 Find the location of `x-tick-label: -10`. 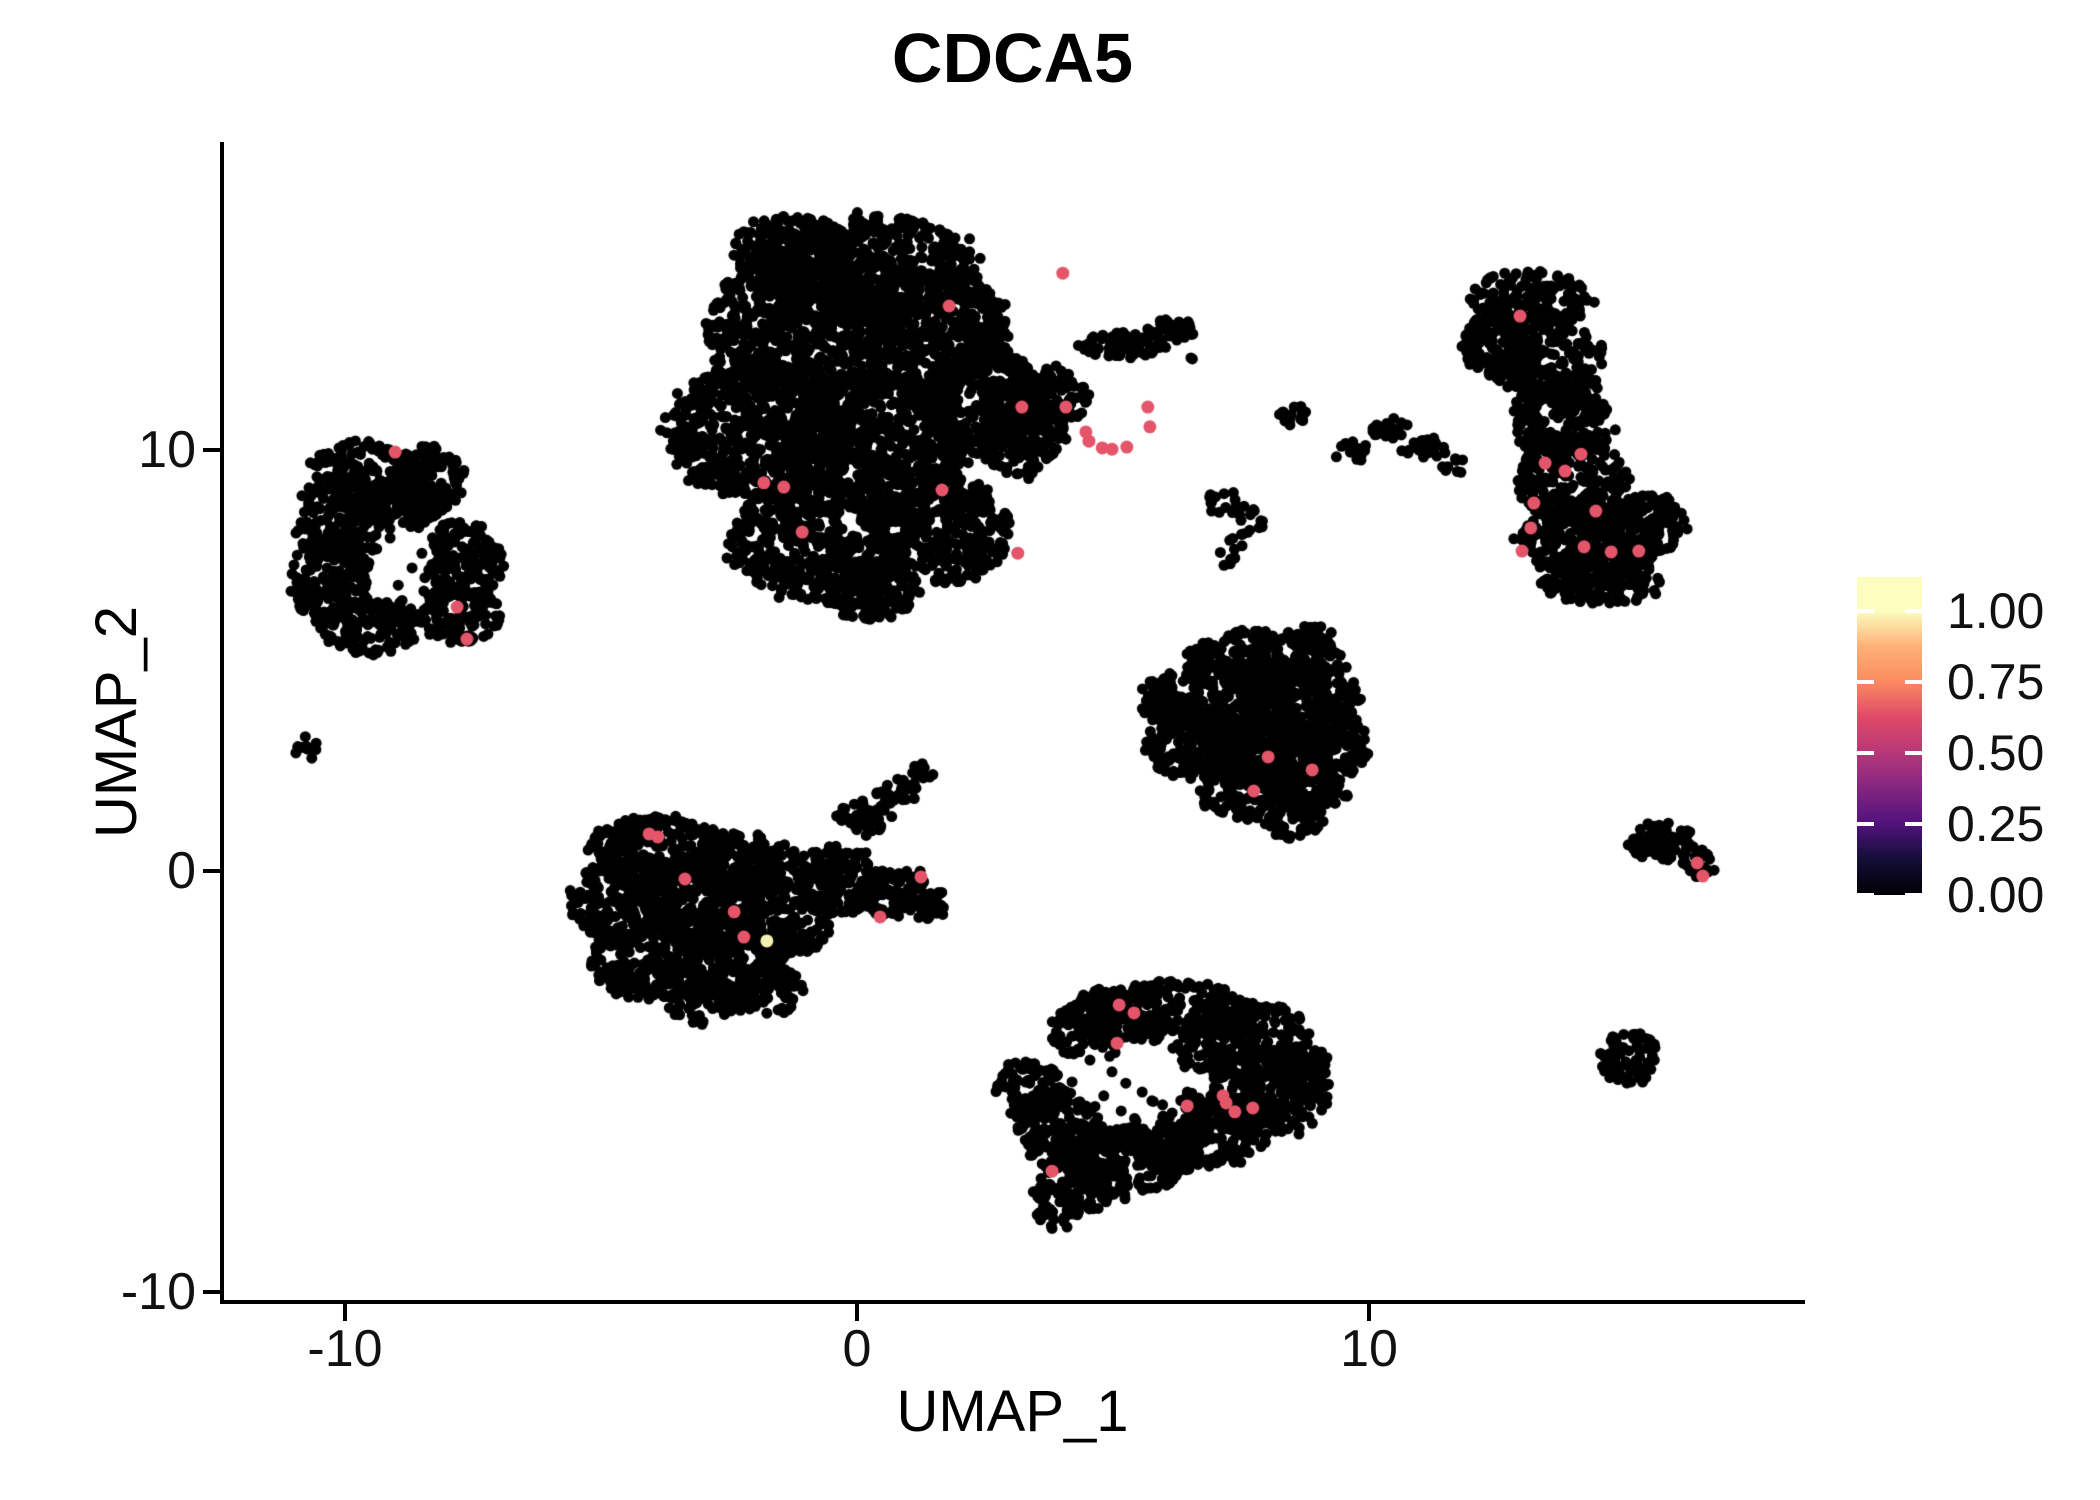

x-tick-label: -10 is located at coordinates (345, 1349).